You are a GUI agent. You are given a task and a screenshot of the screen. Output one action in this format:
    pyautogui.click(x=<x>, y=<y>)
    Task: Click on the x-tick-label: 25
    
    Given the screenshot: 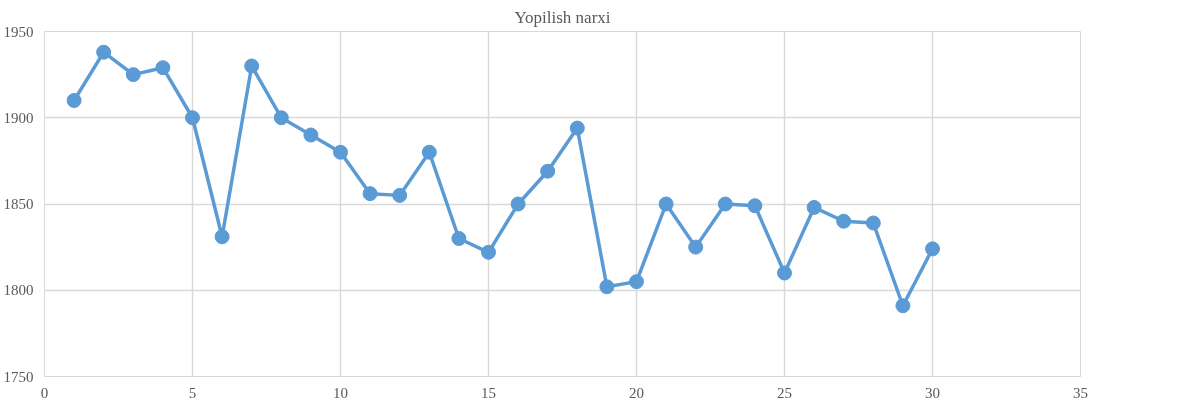 What is the action you would take?
    pyautogui.click(x=784, y=392)
    